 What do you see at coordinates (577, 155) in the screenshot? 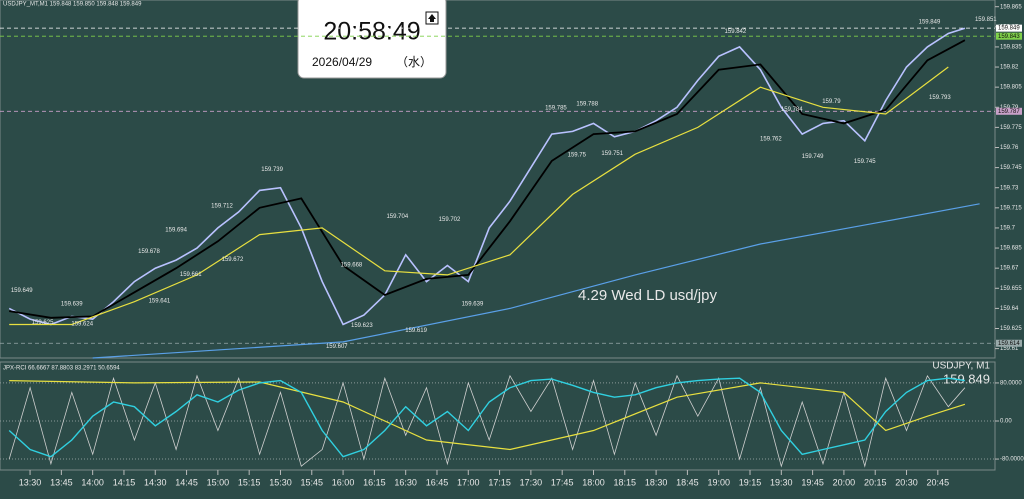
I see `price-label: 159.75` at bounding box center [577, 155].